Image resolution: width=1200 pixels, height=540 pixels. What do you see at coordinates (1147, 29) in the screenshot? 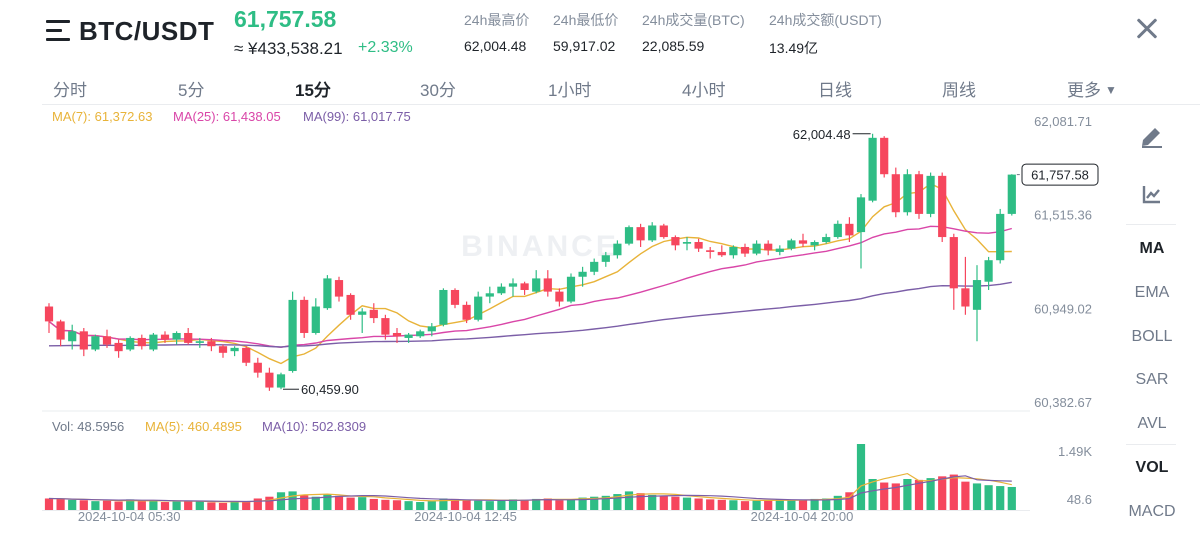
I see `close-icon` at bounding box center [1147, 29].